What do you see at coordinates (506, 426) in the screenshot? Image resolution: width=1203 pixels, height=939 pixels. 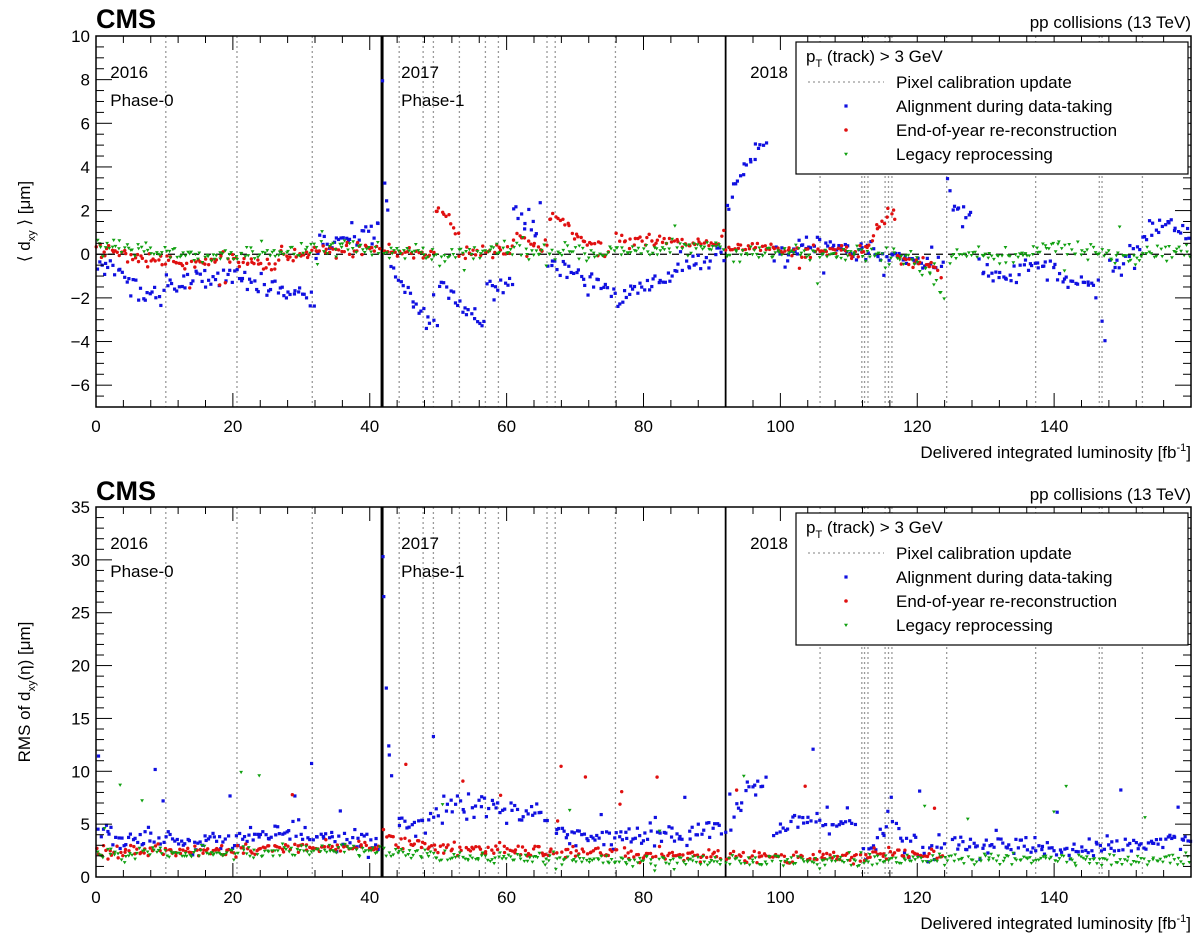 I see `x-tick-label: 60` at bounding box center [506, 426].